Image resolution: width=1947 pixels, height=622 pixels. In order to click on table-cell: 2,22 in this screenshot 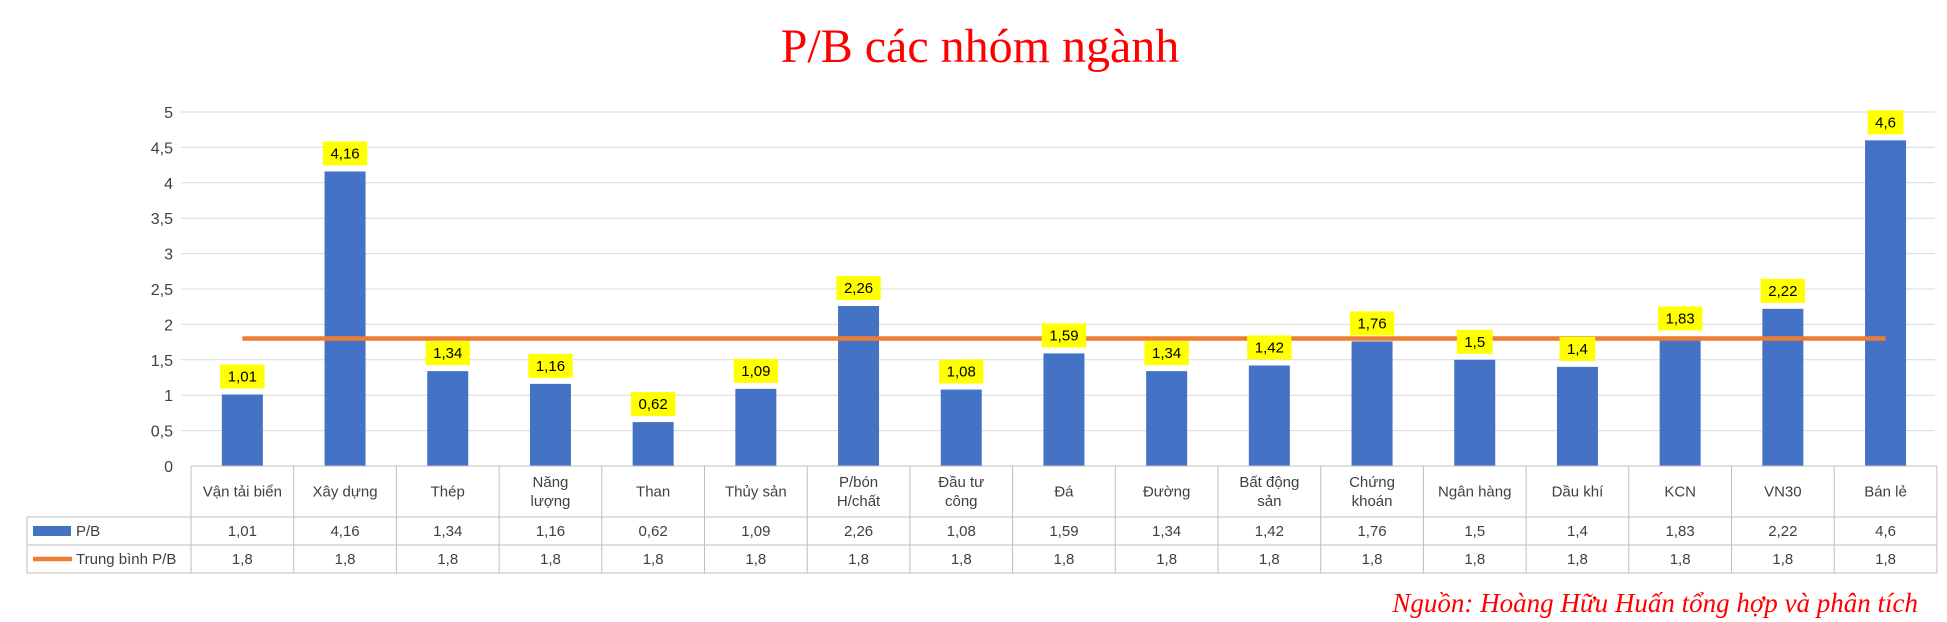, I will do `click(1782, 531)`.